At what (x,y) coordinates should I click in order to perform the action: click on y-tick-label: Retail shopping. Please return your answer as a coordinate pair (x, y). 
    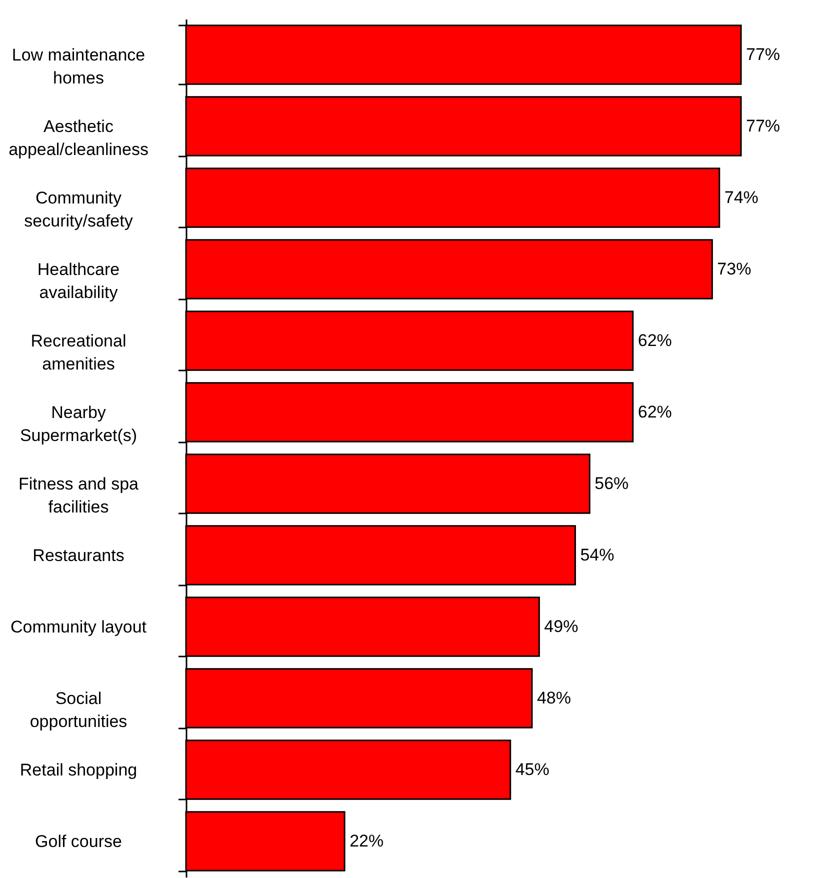
    Looking at the image, I should click on (79, 770).